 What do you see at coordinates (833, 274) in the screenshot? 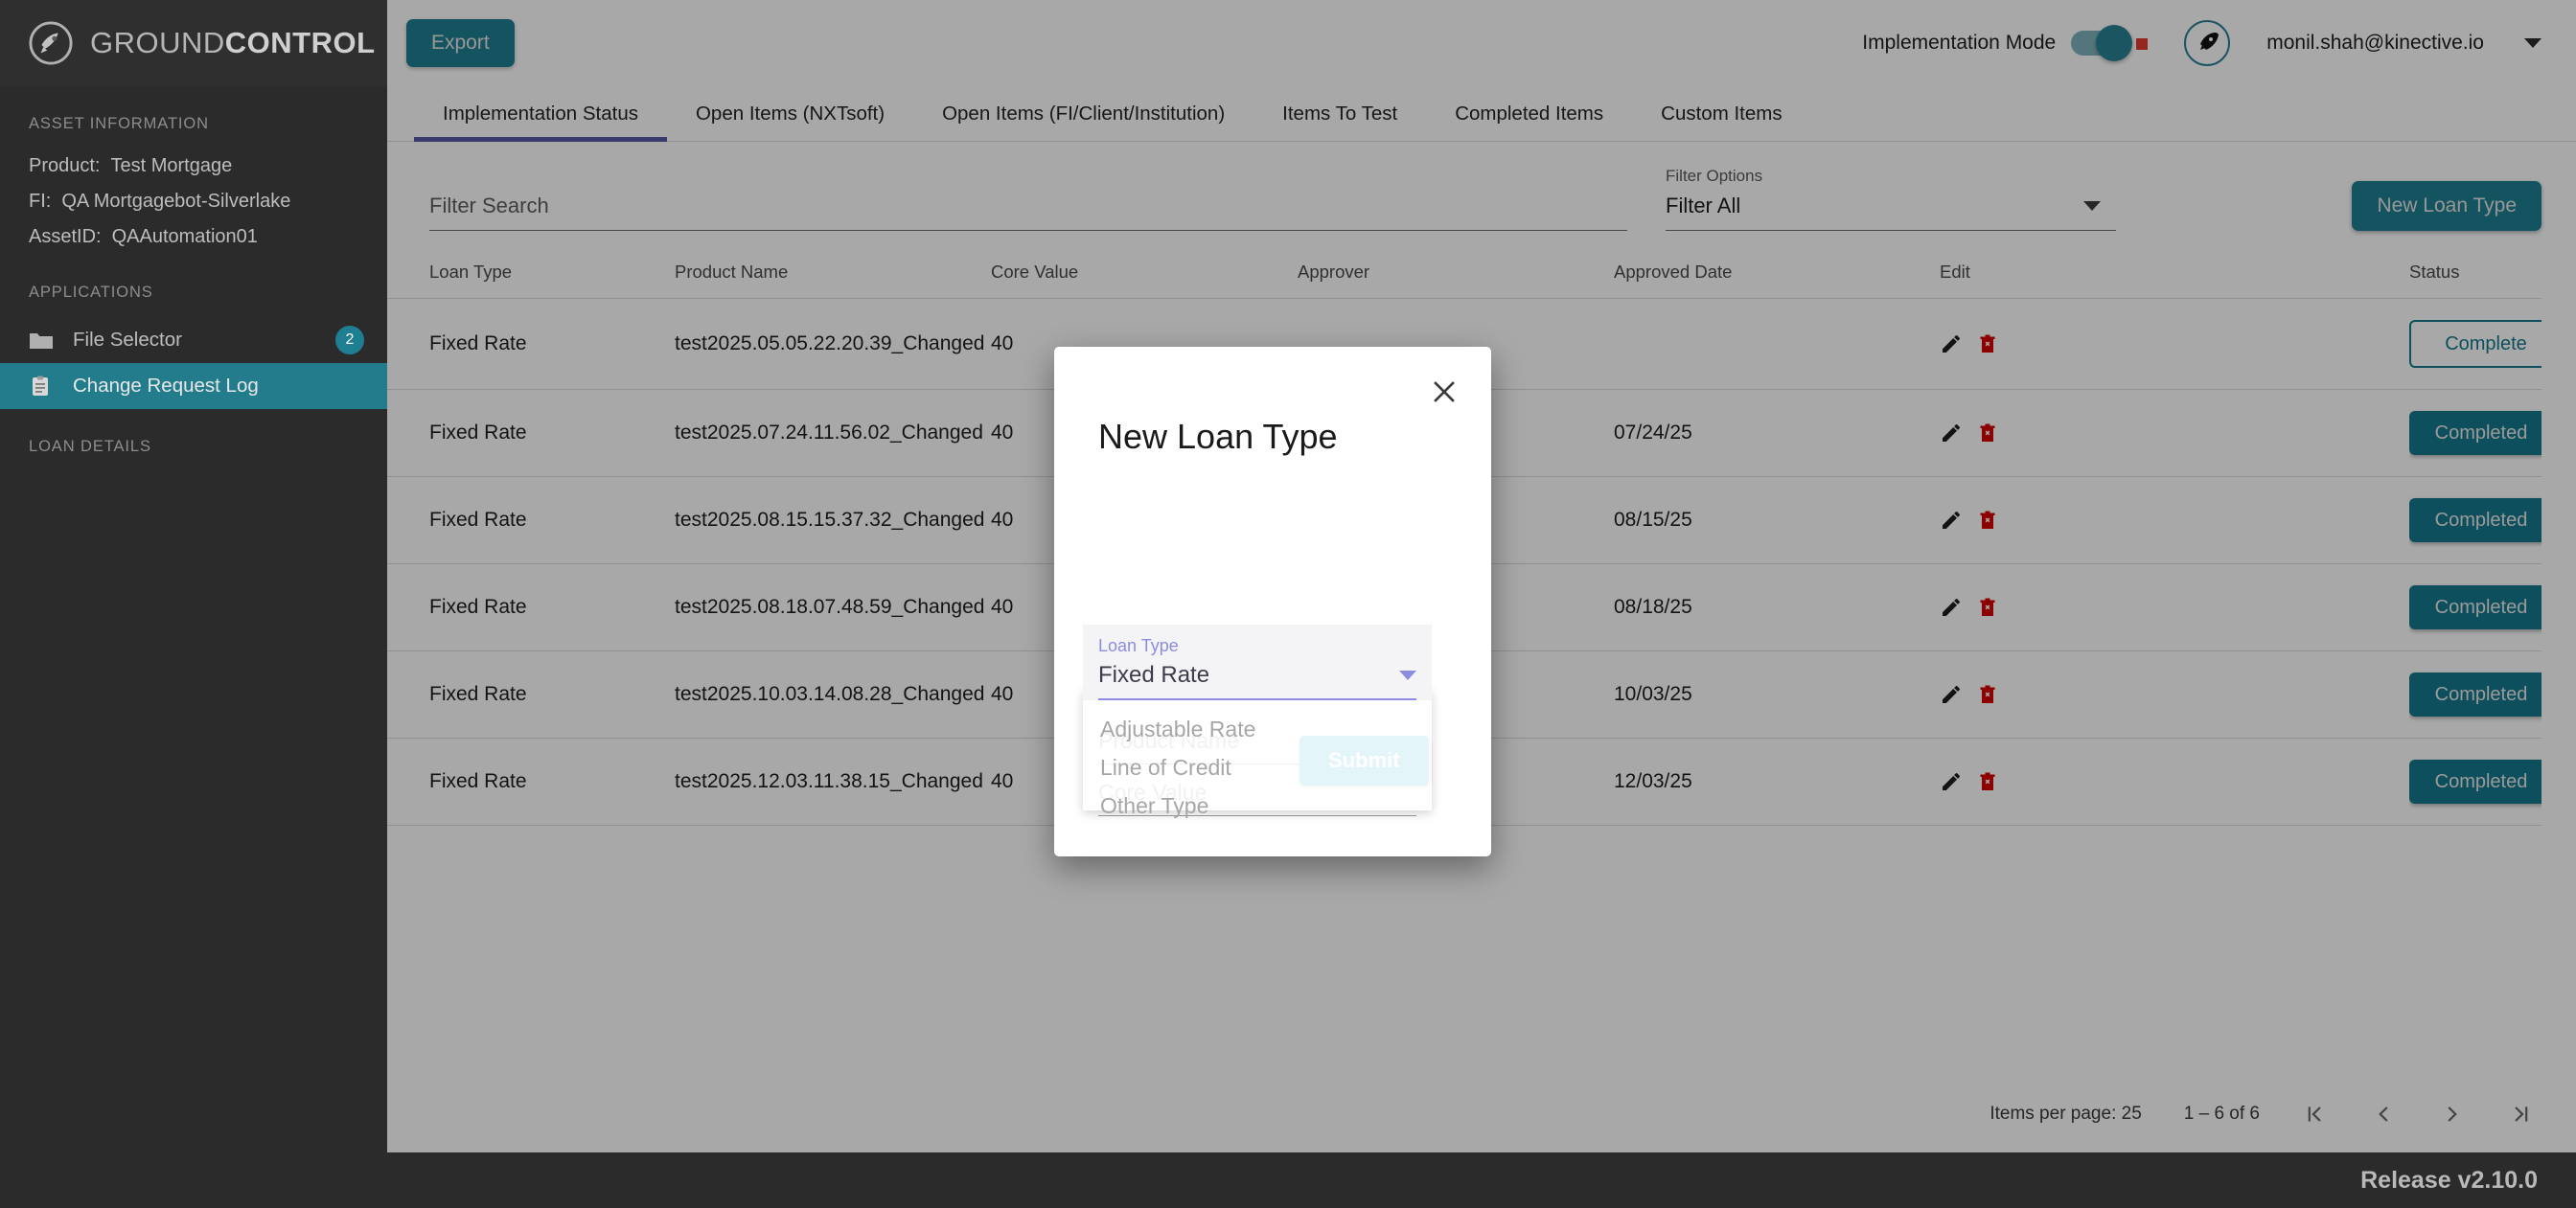
I see `column-header-product-name: Product Name` at bounding box center [833, 274].